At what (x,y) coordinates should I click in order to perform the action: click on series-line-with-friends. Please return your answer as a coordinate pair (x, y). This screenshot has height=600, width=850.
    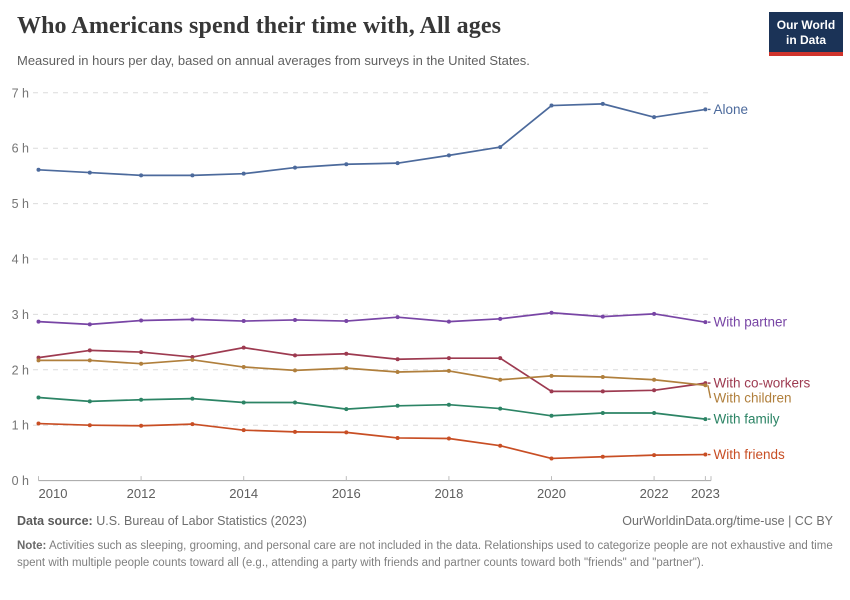
    Looking at the image, I should click on (372, 441).